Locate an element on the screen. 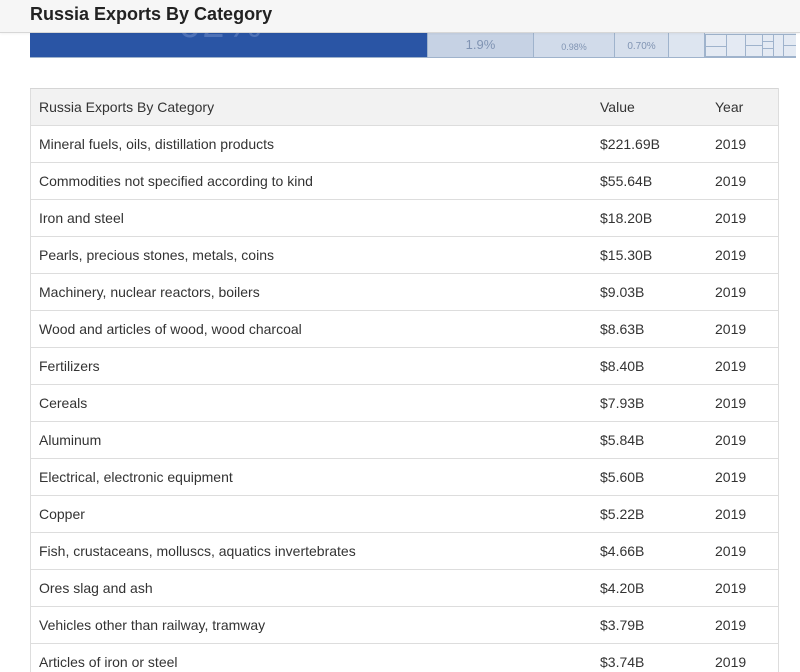 The height and width of the screenshot is (672, 800). table-row: Aluminum $5.84B 2019 is located at coordinates (404, 440).